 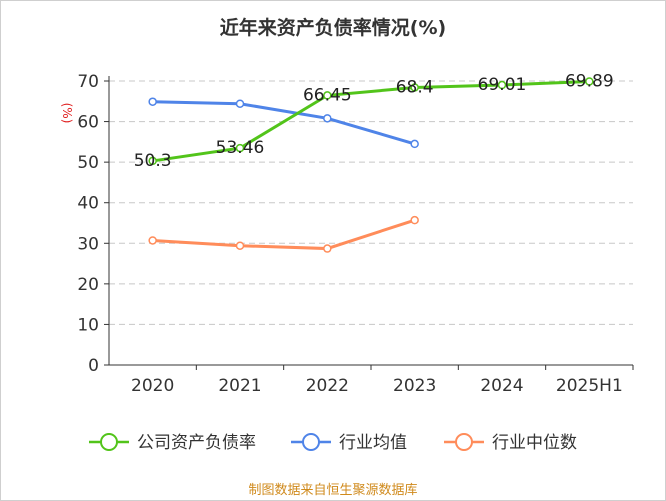 I want to click on x-tick-label: 2021, so click(x=239, y=386).